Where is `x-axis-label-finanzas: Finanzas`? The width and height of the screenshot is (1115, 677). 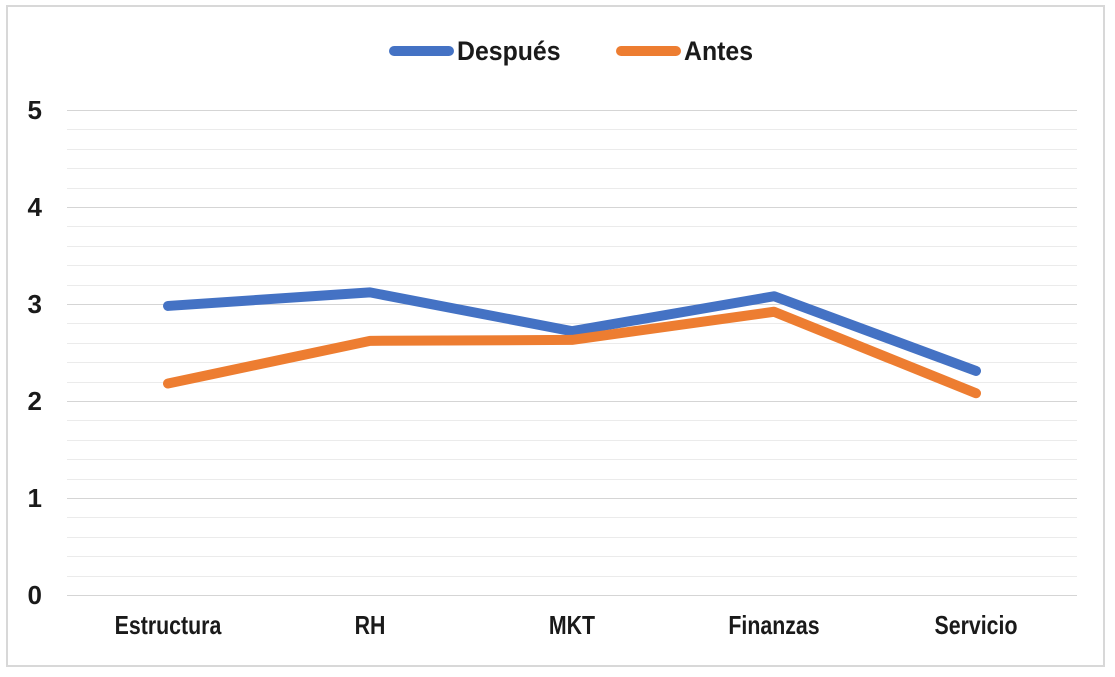
x-axis-label-finanzas: Finanzas is located at coordinates (774, 625).